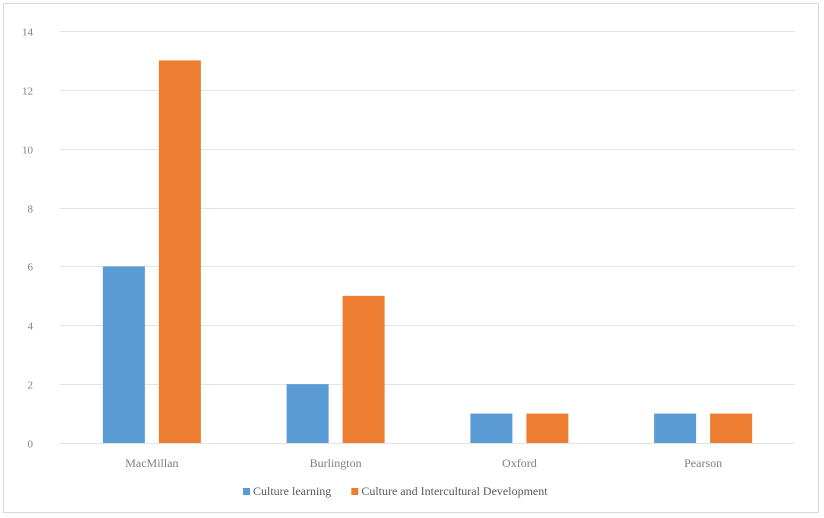 Image resolution: width=824 pixels, height=518 pixels. What do you see at coordinates (28, 151) in the screenshot?
I see `y-tick-label: 10` at bounding box center [28, 151].